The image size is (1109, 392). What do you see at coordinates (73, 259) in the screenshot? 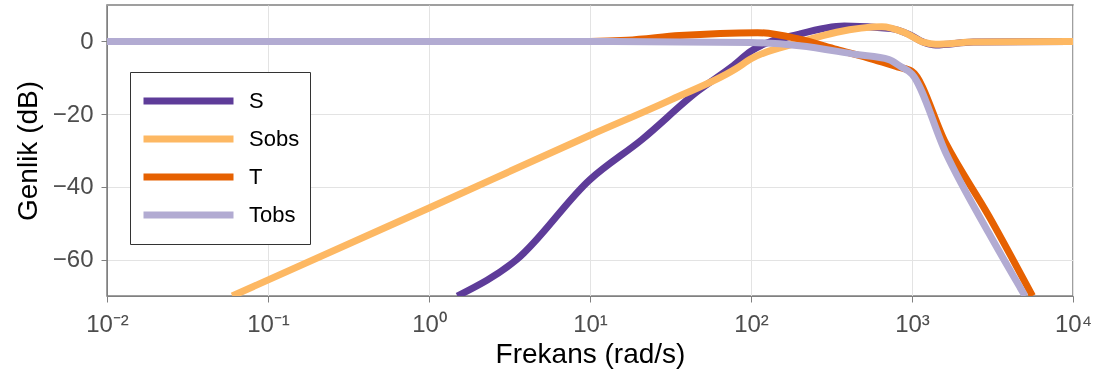
I see `y-tick-label: −60` at bounding box center [73, 259].